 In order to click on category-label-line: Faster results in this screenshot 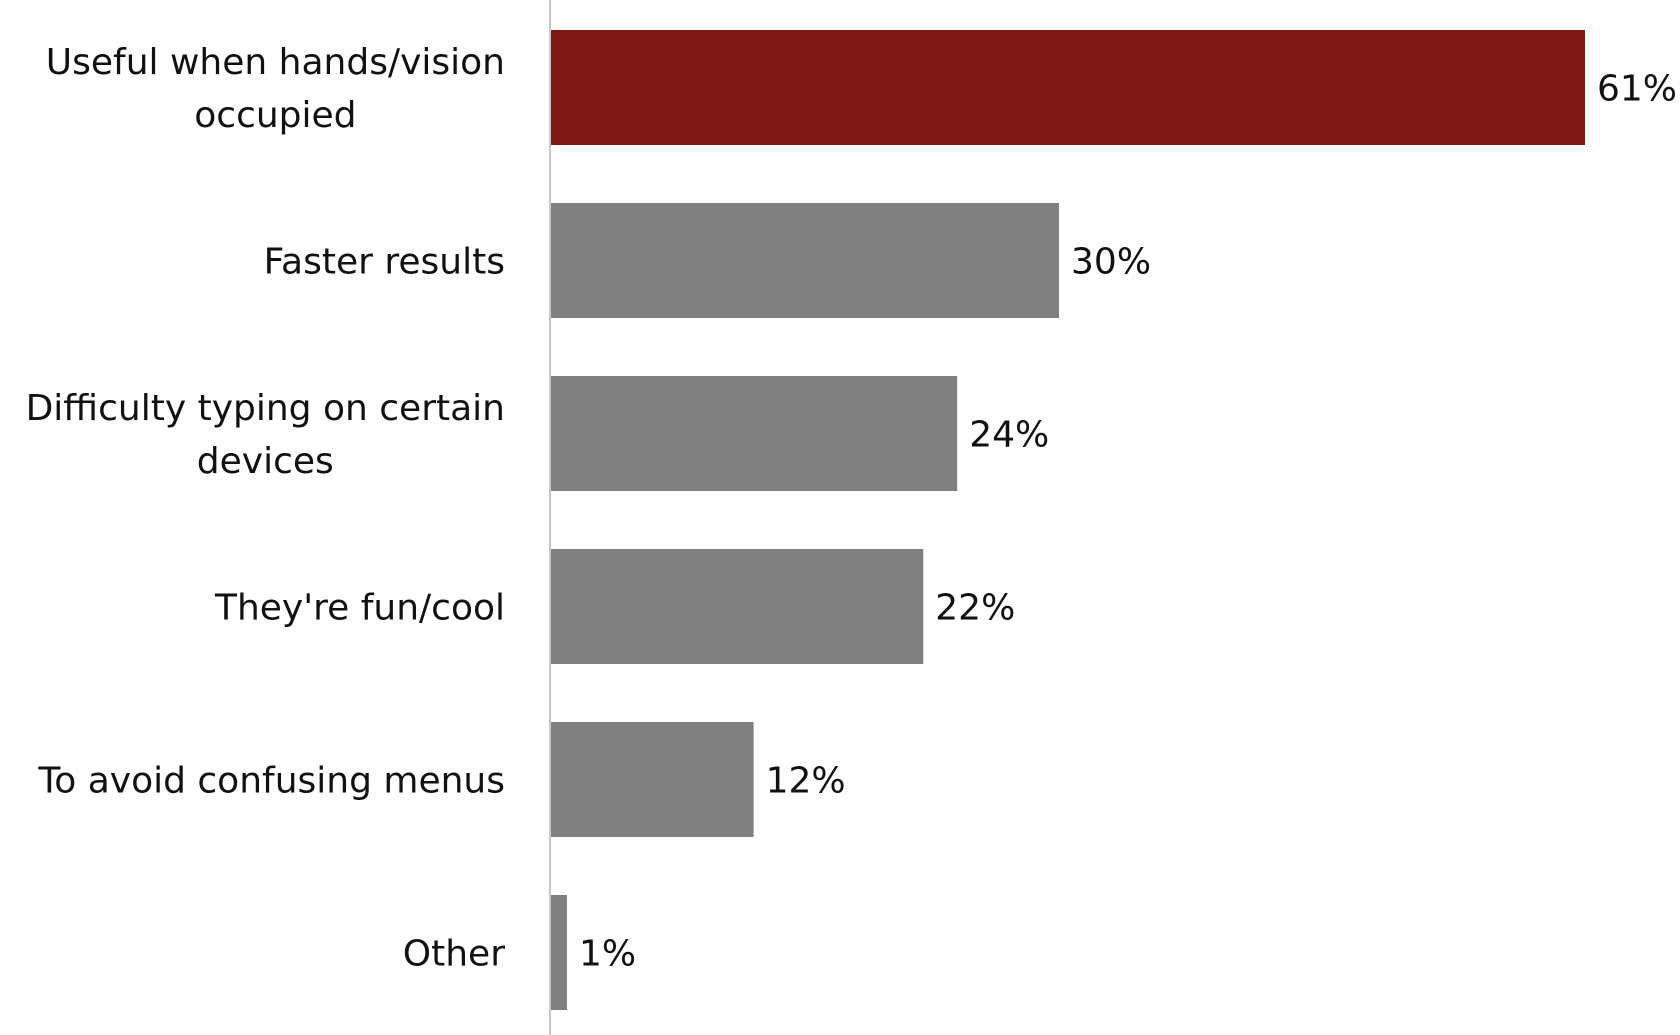, I will do `click(384, 262)`.